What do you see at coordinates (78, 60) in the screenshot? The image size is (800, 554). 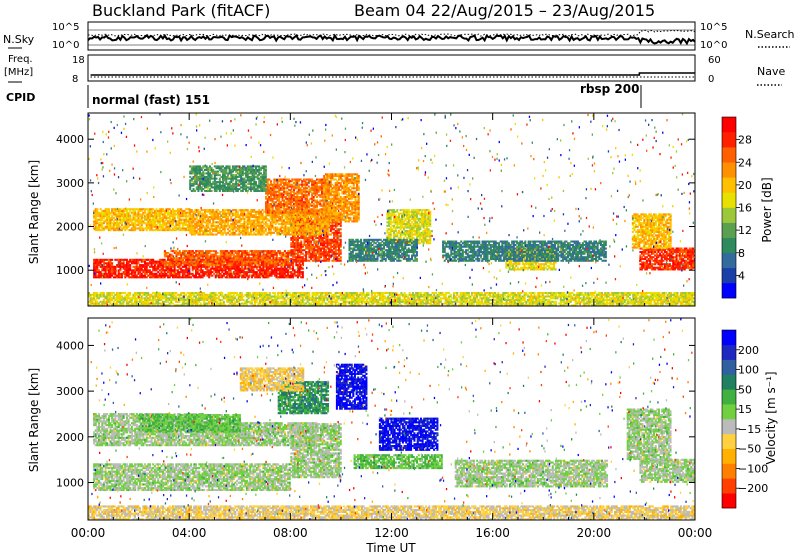 I see `freq-tick-top: 18` at bounding box center [78, 60].